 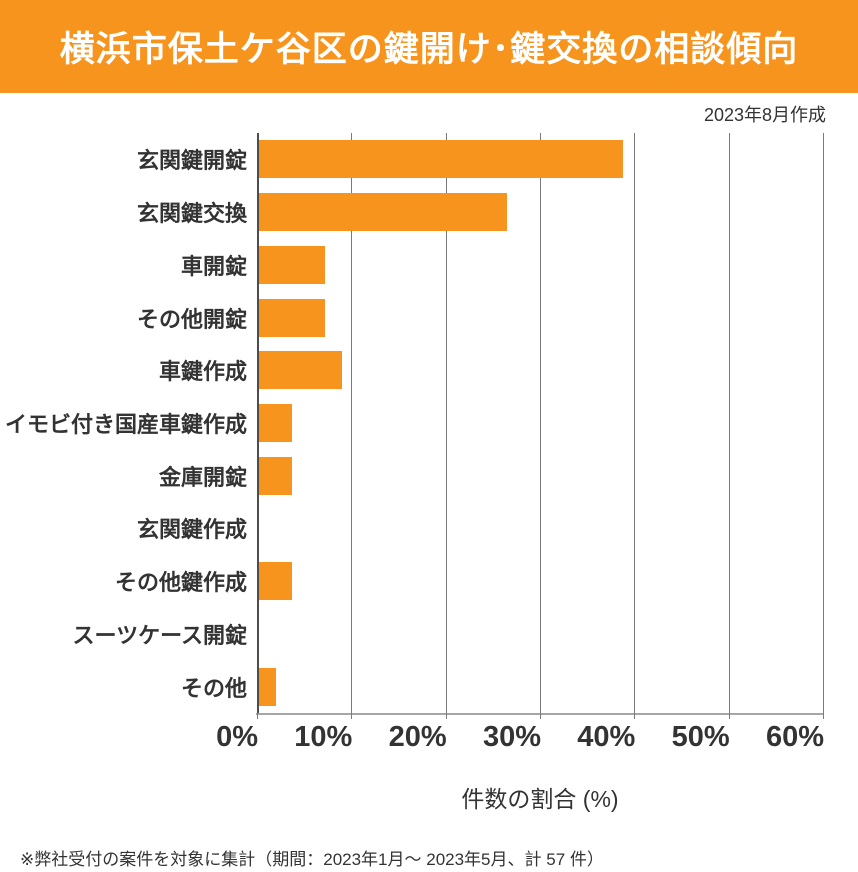 I want to click on category-label: 玄関鍵交換, so click(x=191, y=214).